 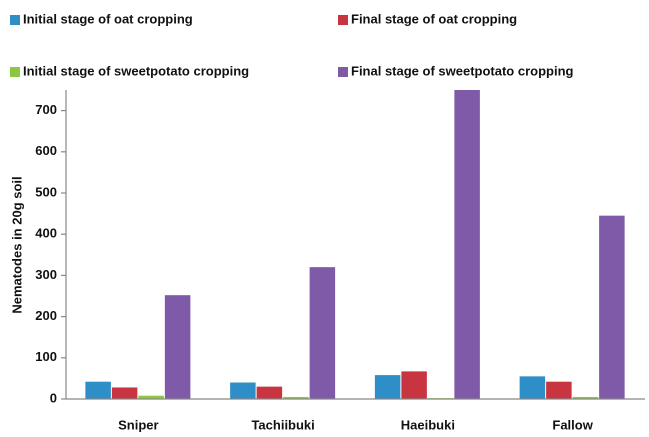 What do you see at coordinates (108, 18) in the screenshot?
I see `legend-label: Initial stage of oat cropping` at bounding box center [108, 18].